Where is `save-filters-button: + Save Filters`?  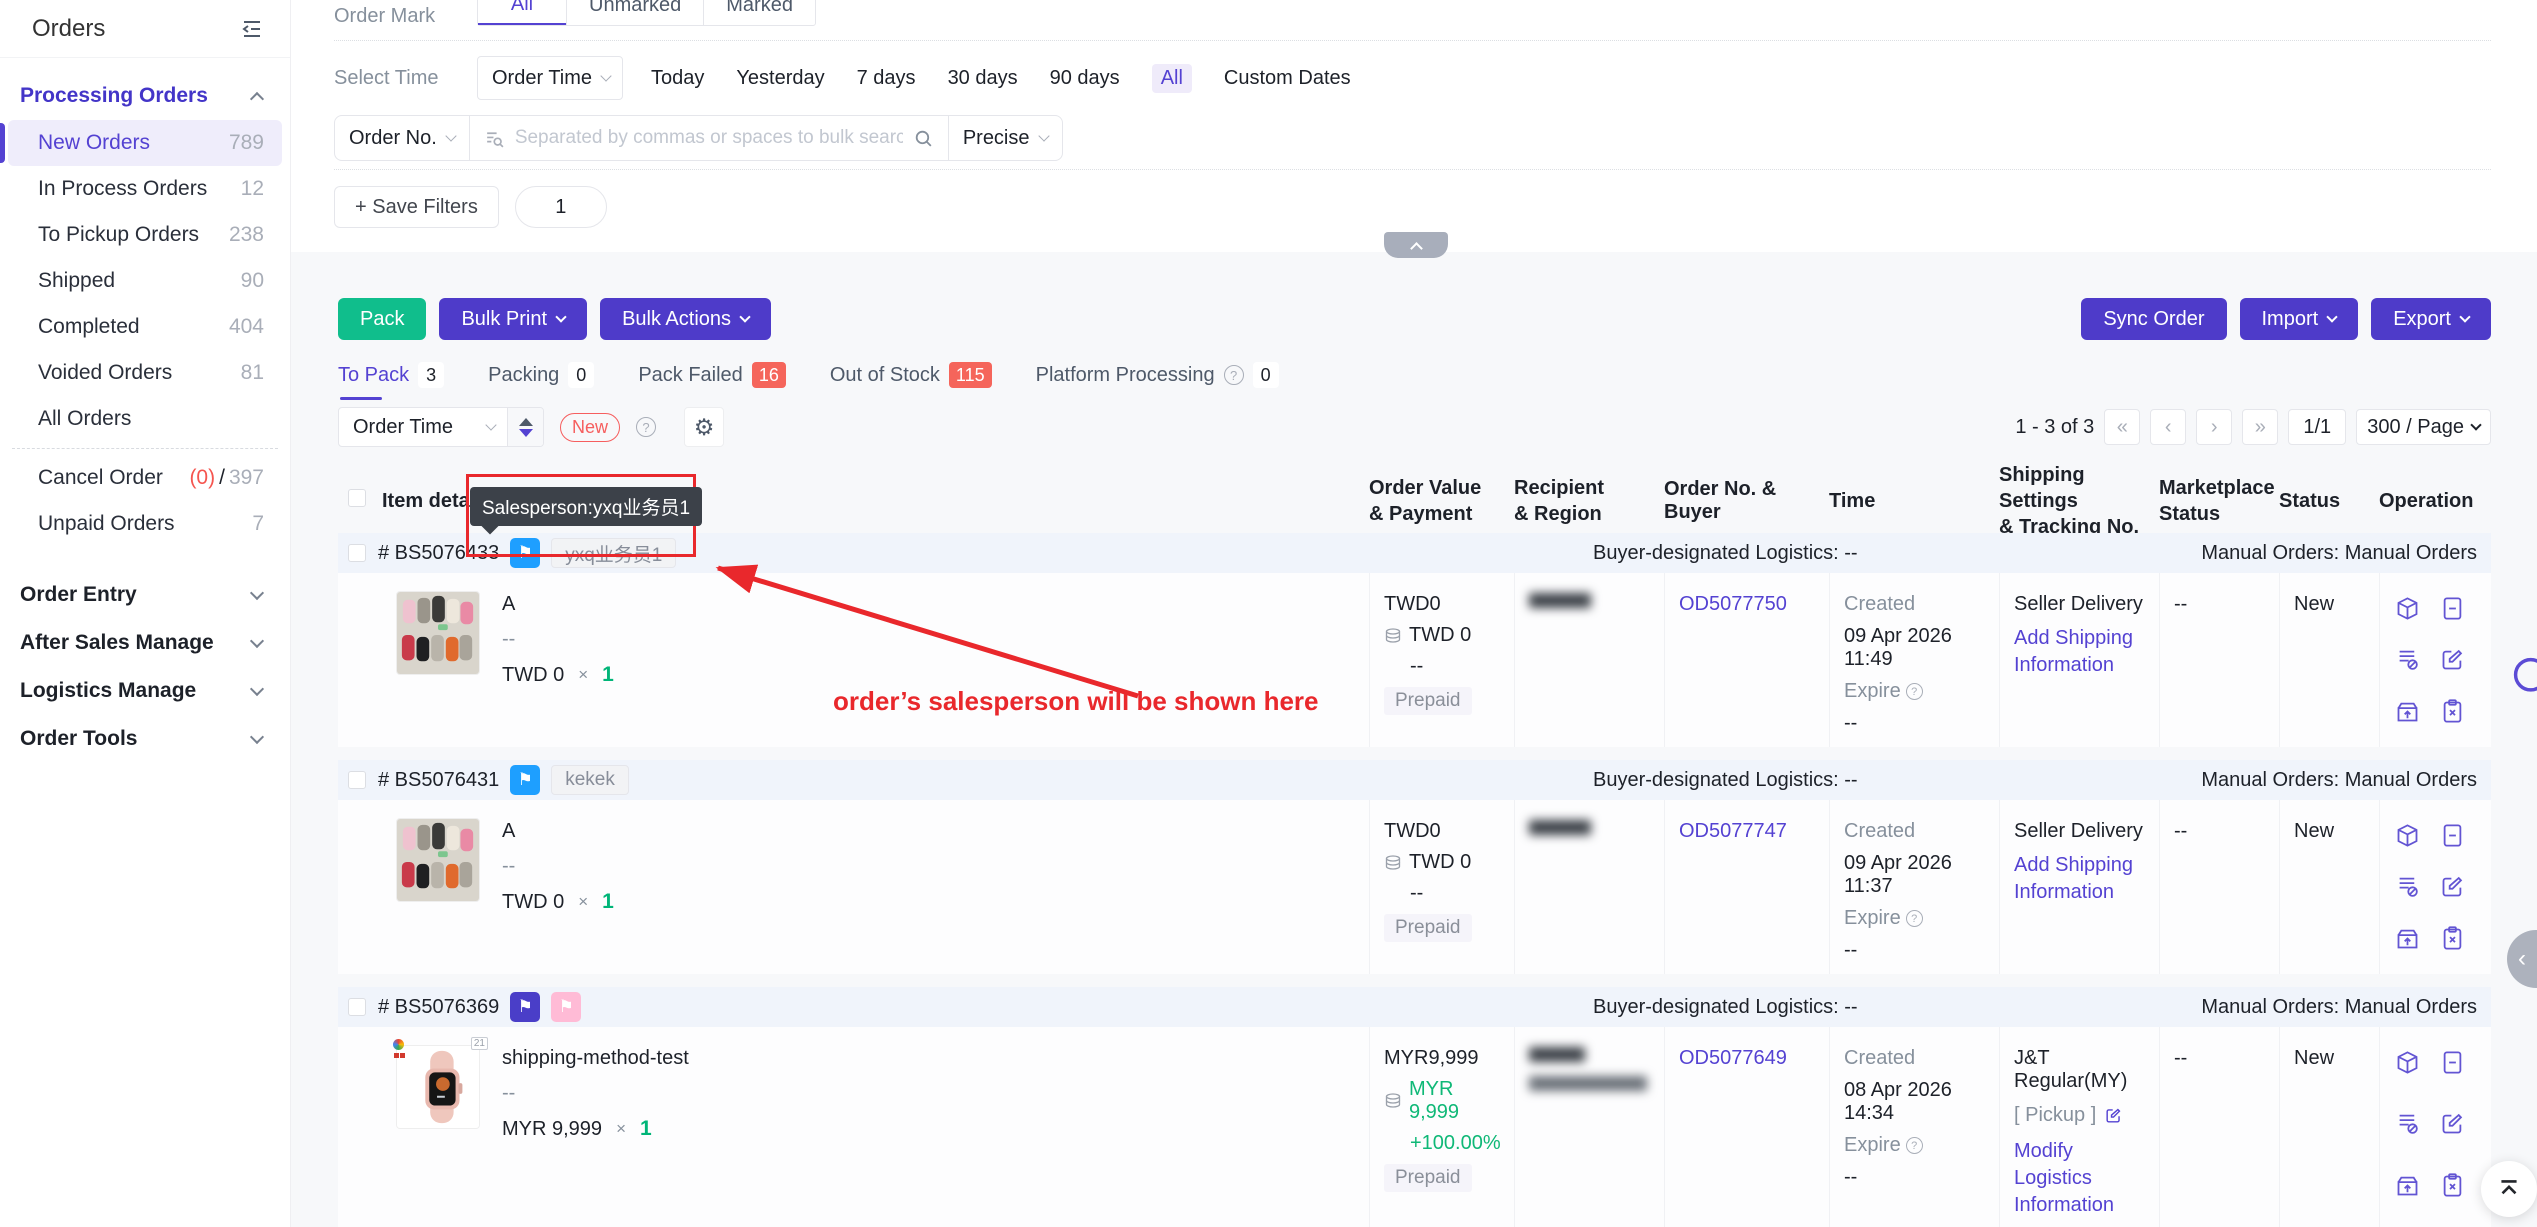
save-filters-button: + Save Filters is located at coordinates (416, 207).